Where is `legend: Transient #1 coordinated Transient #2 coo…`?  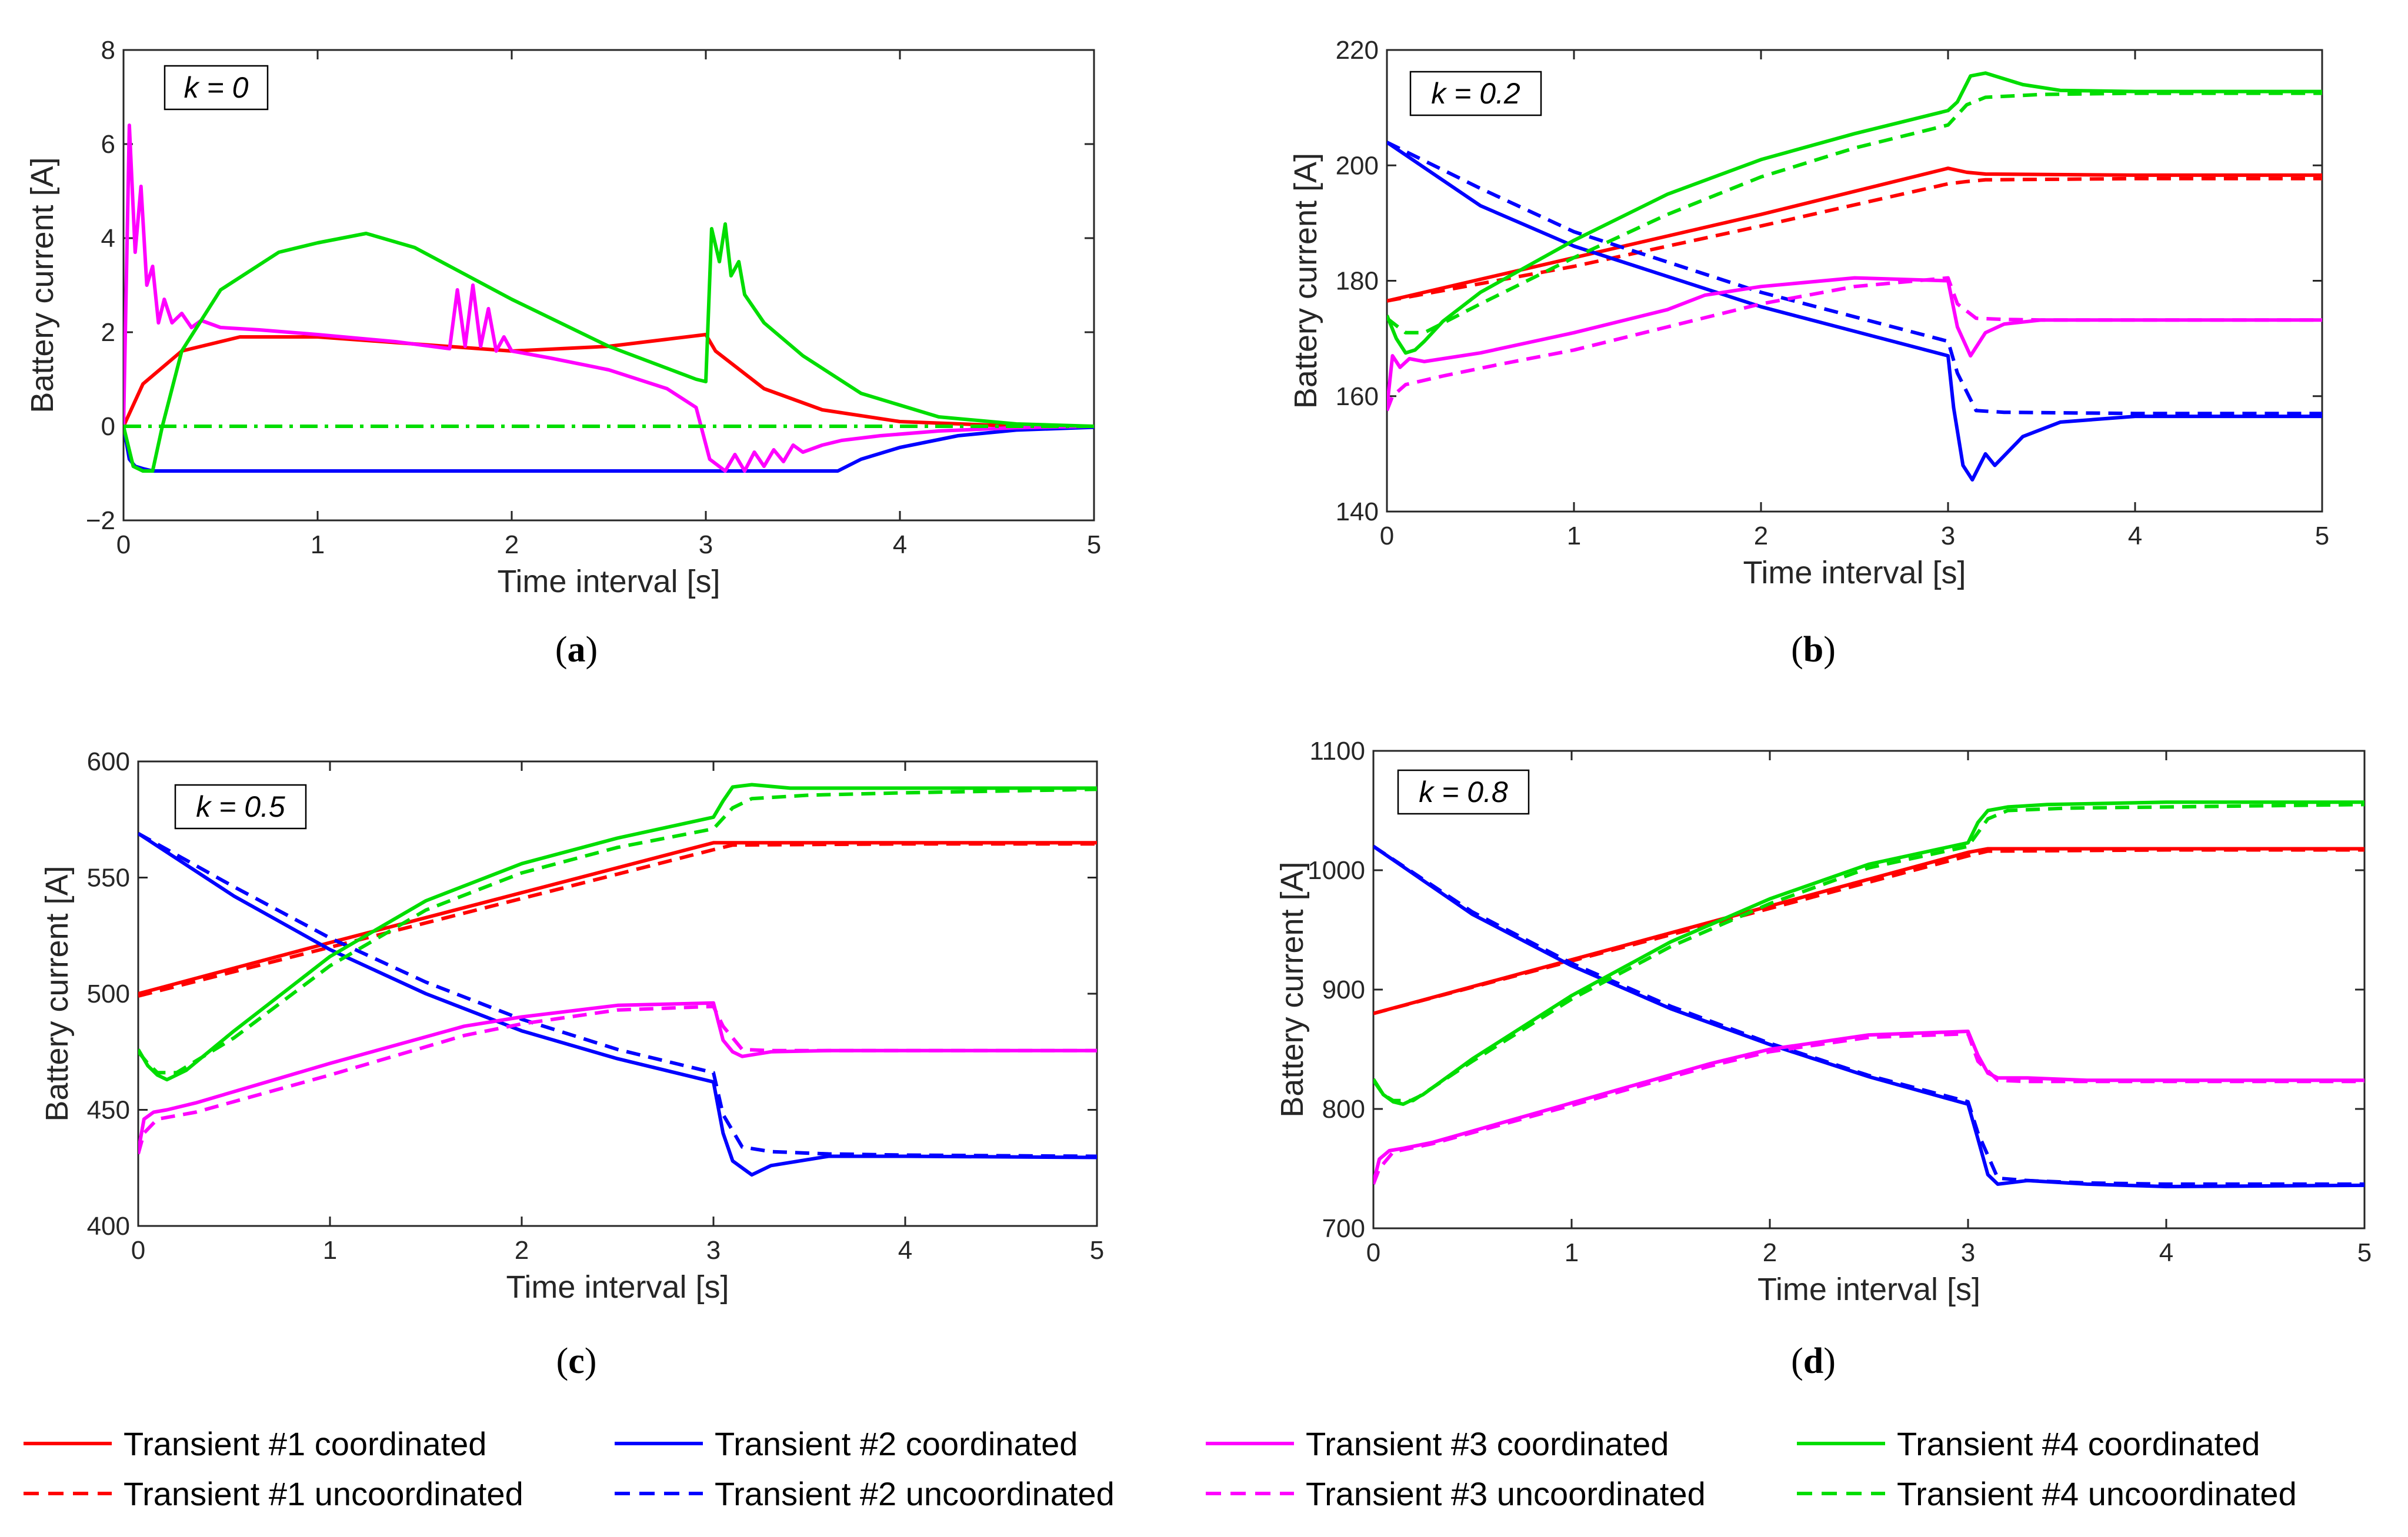 legend: Transient #1 coordinated Transient #2 coo… is located at coordinates (1160, 1468).